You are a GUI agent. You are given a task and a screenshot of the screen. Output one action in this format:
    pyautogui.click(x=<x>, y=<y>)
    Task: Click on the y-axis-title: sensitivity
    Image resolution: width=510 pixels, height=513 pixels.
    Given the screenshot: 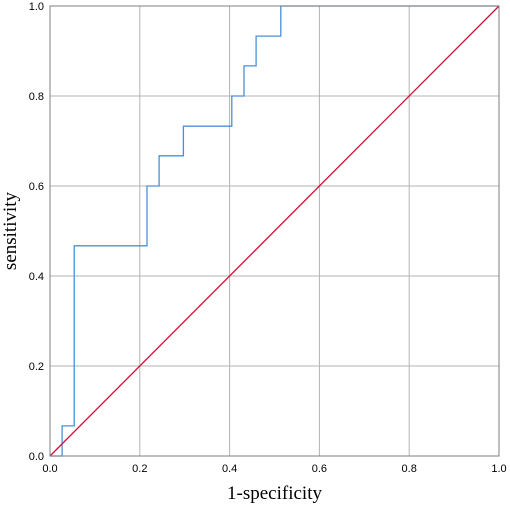 What is the action you would take?
    pyautogui.click(x=10, y=230)
    